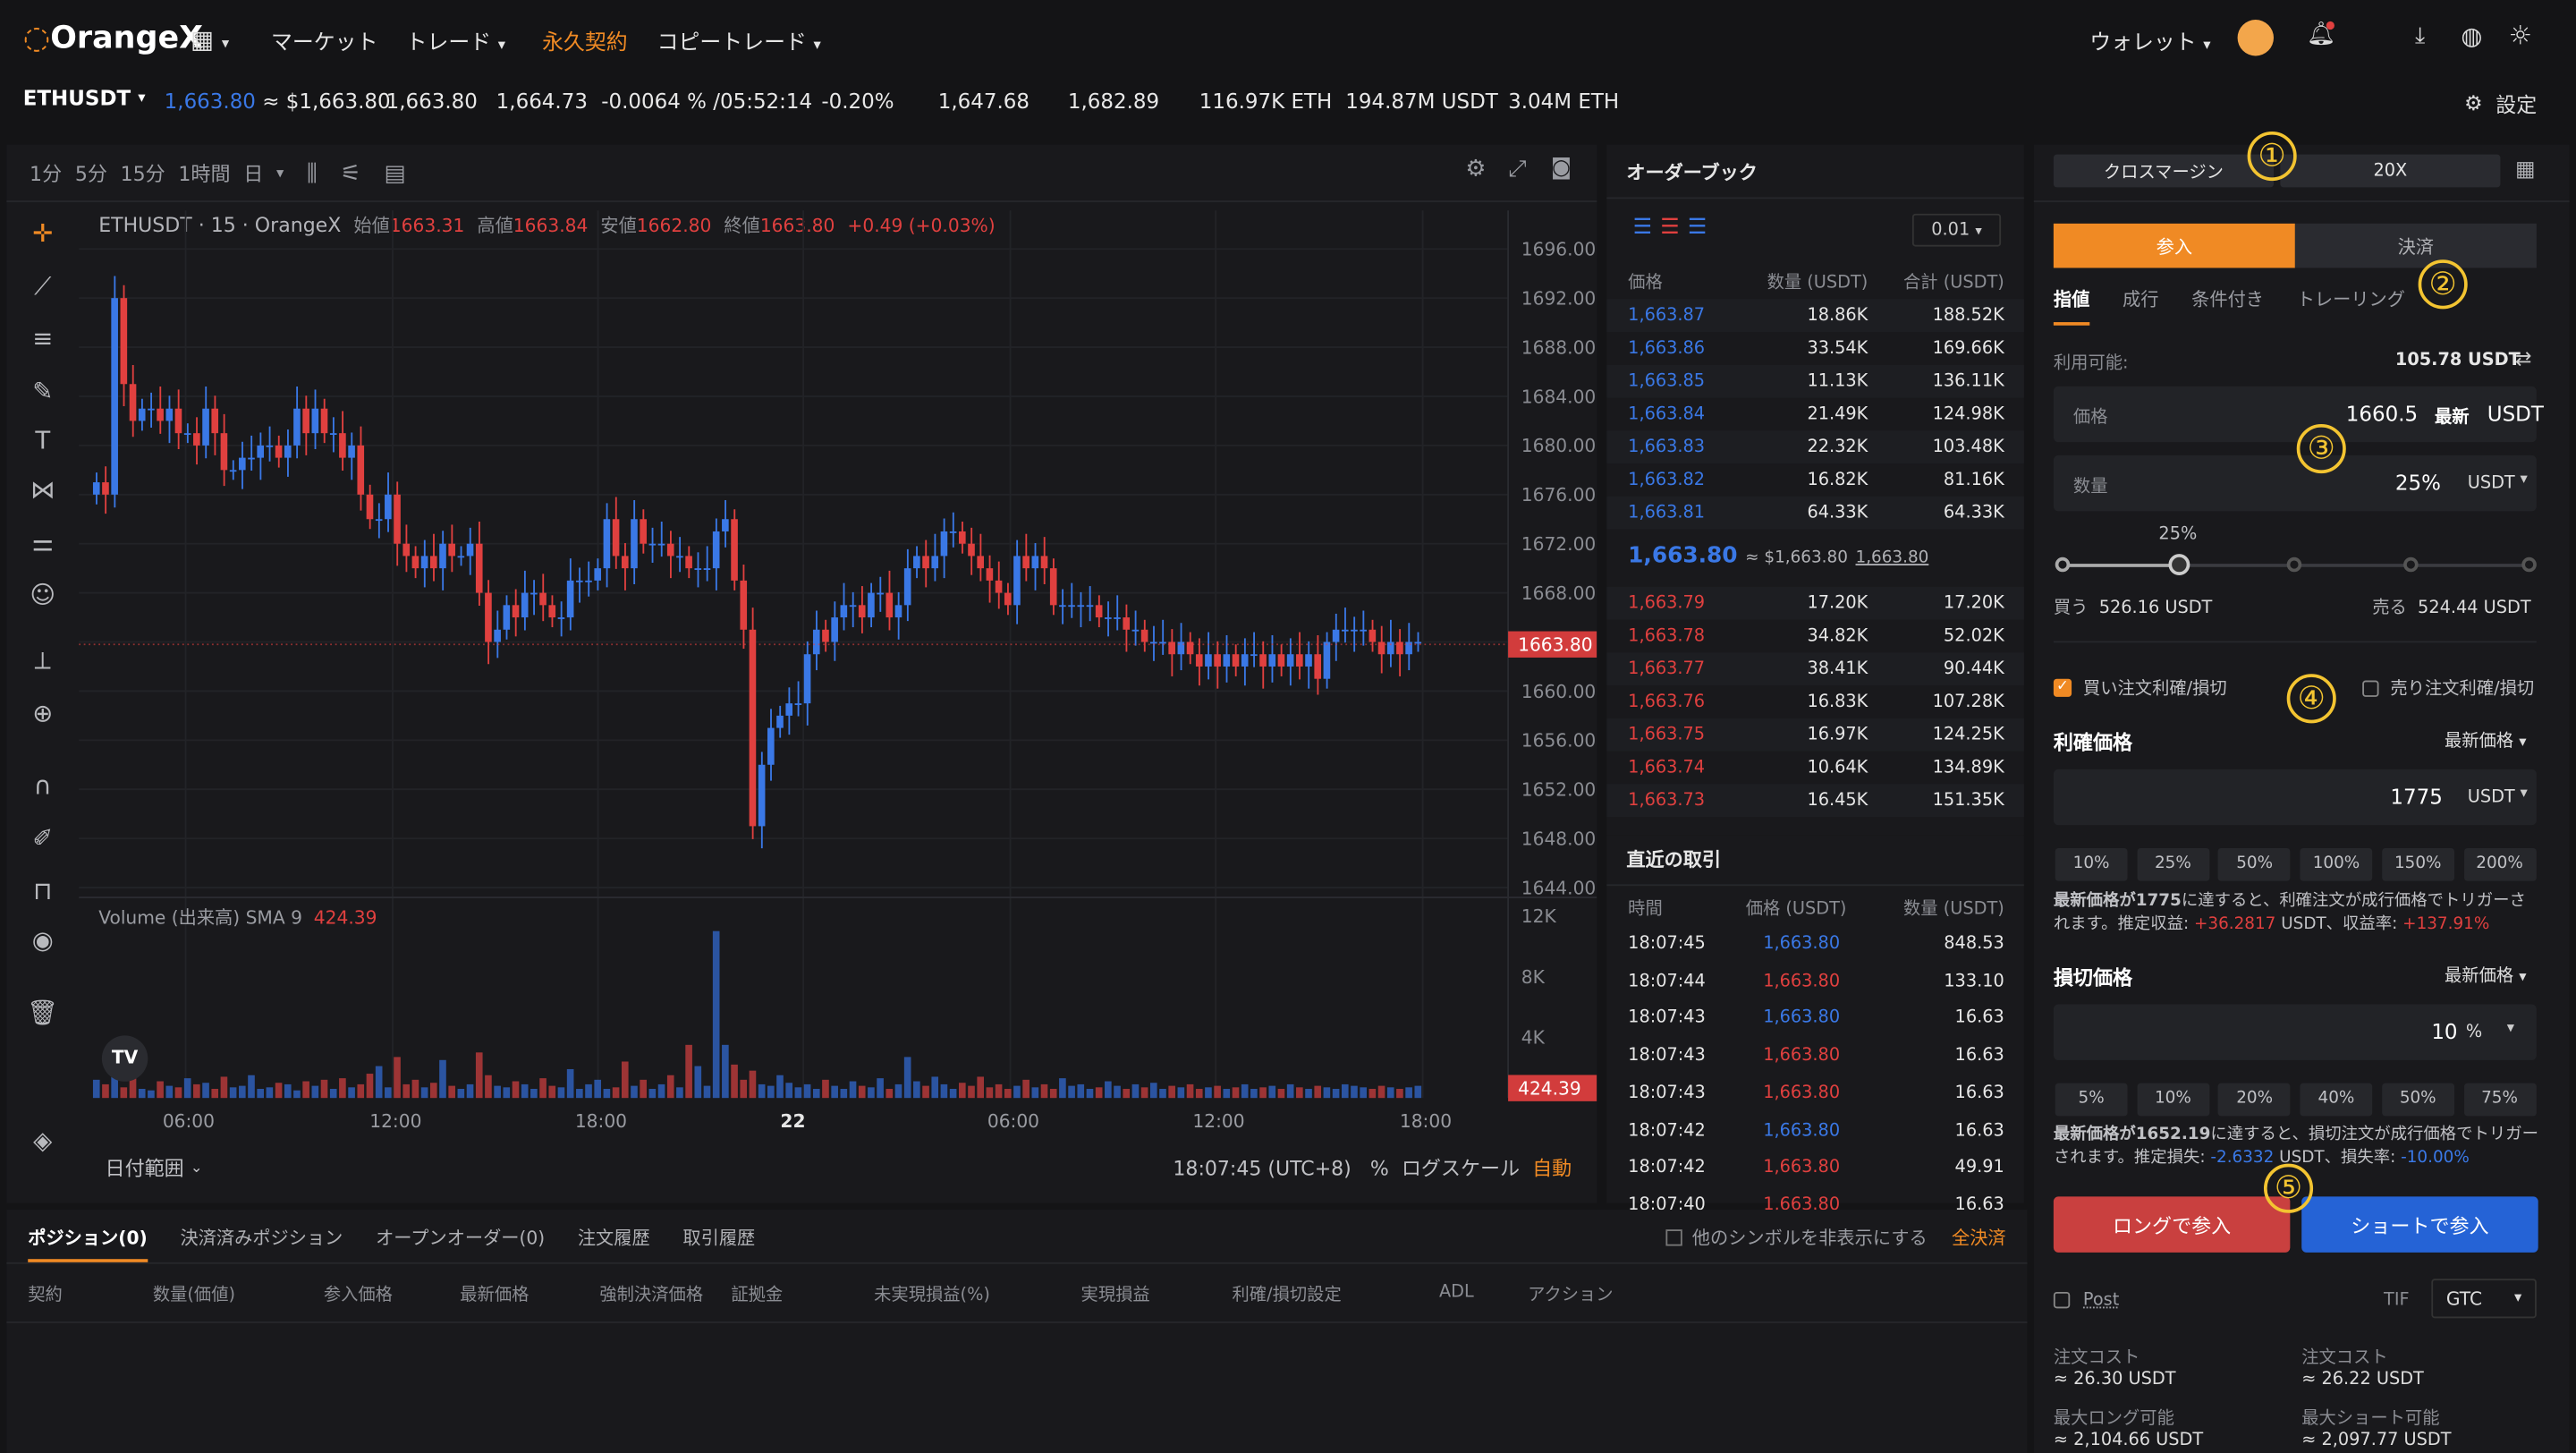 The image size is (2576, 1453). I want to click on checkbox-checked-icon: ✓, so click(2062, 687).